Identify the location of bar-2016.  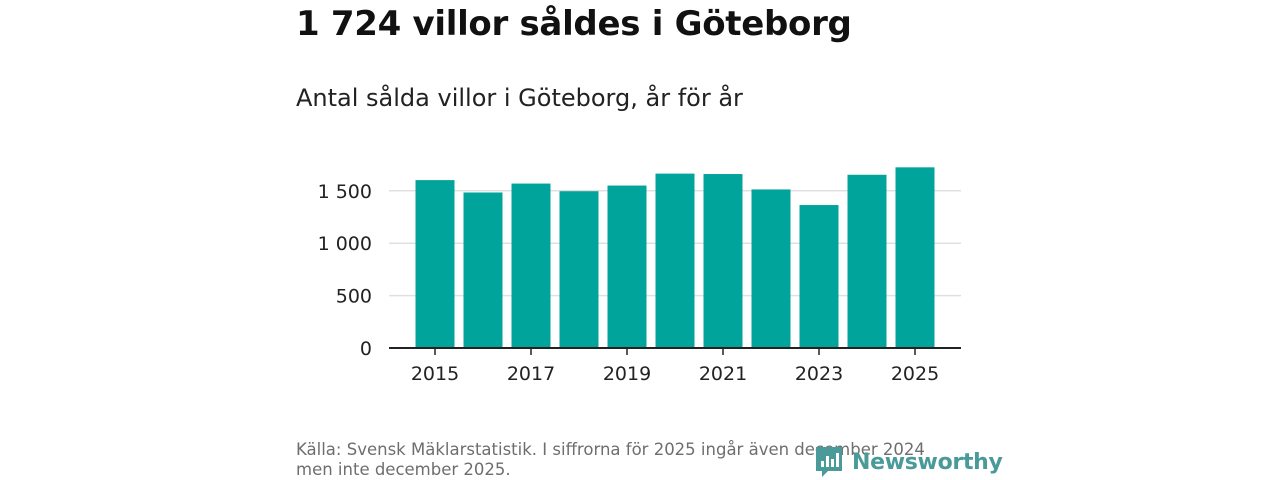
(483, 270).